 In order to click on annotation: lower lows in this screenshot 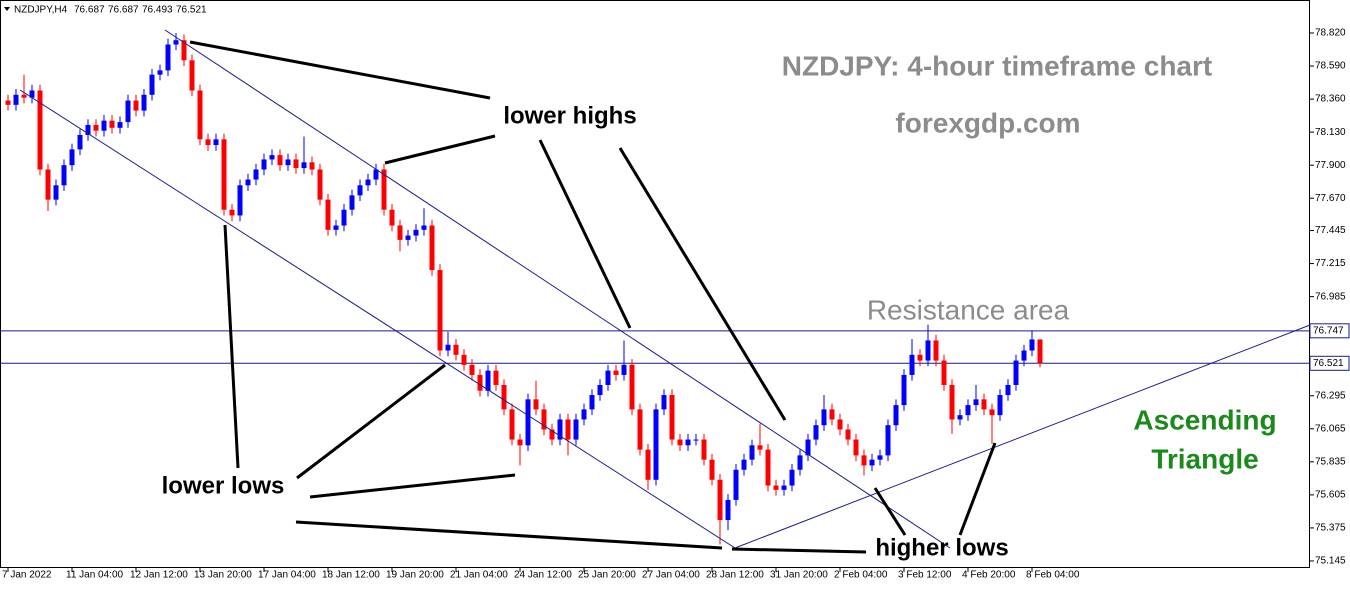, I will do `click(223, 485)`.